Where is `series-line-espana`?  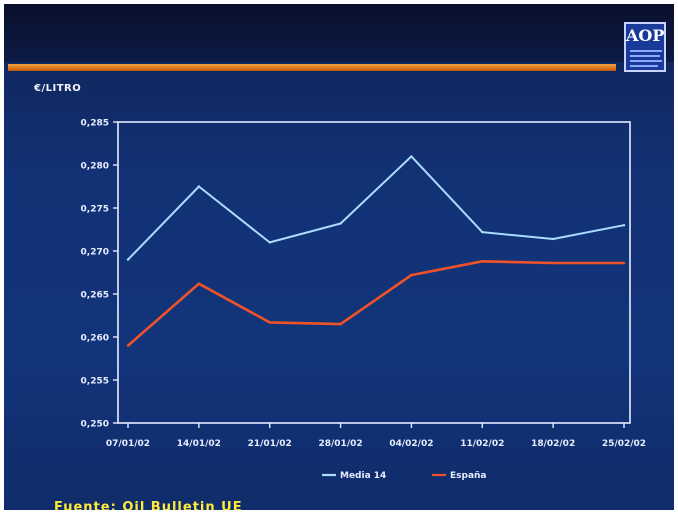 series-line-espana is located at coordinates (375, 303).